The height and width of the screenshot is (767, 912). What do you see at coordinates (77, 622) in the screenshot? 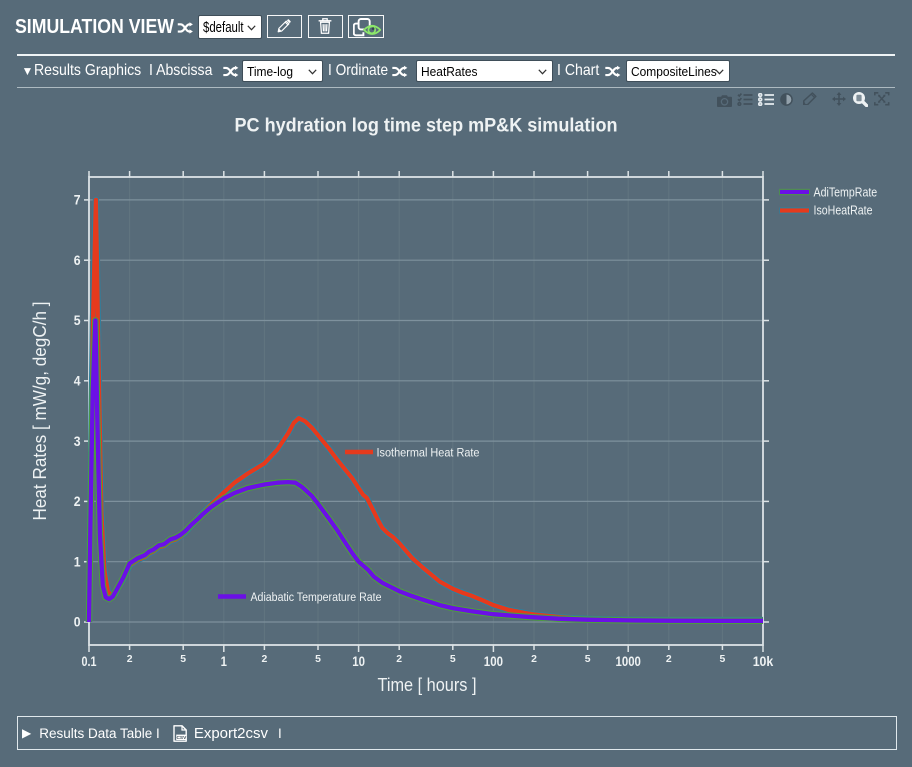
I see `svg-text: 0` at bounding box center [77, 622].